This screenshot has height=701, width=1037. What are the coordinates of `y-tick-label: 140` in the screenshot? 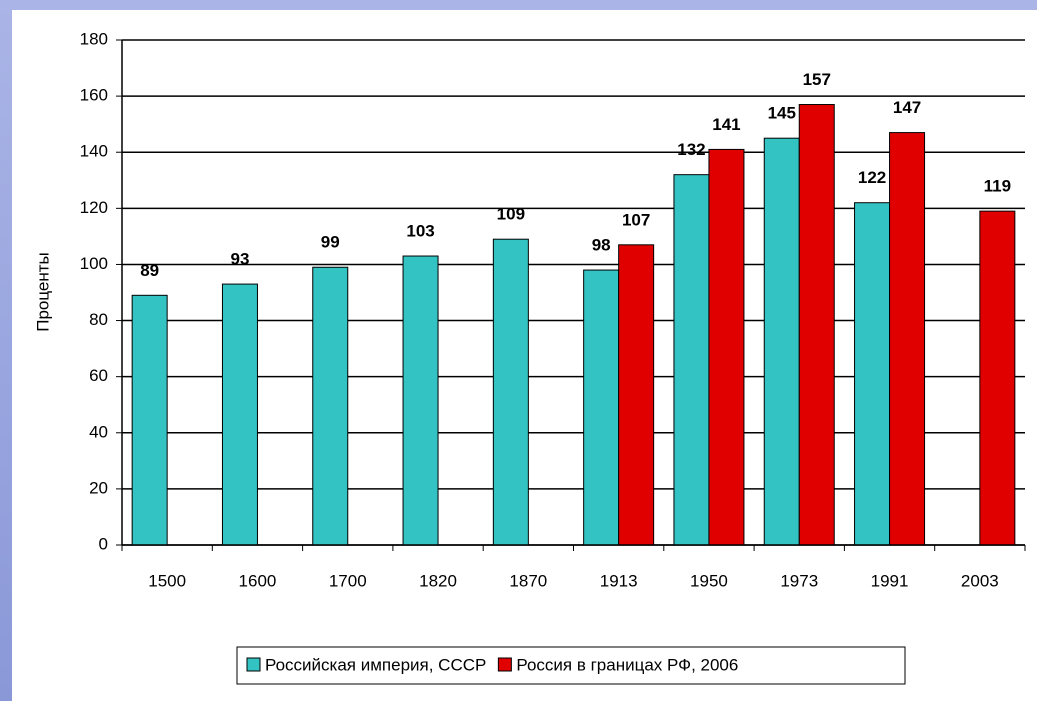 It's located at (94, 151).